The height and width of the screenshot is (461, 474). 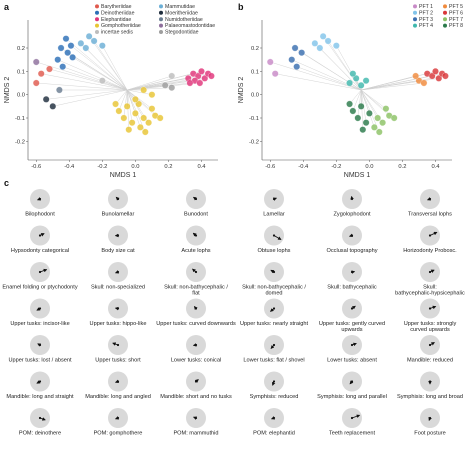 What do you see at coordinates (273, 294) in the screenshot?
I see `trait-label-line: domed` at bounding box center [273, 294].